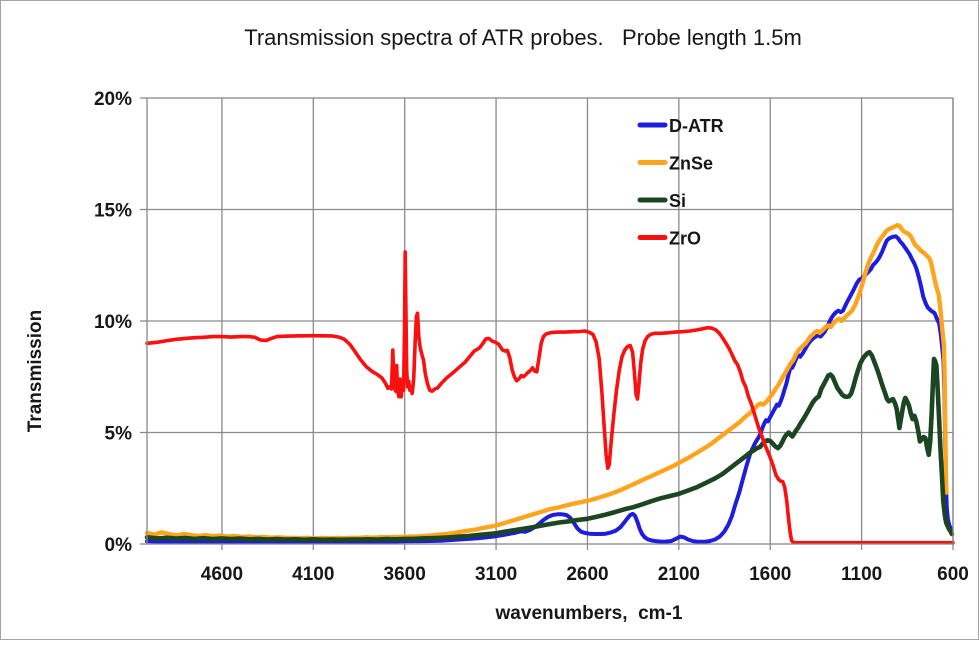  What do you see at coordinates (119, 545) in the screenshot?
I see `y-tick-label: 0%` at bounding box center [119, 545].